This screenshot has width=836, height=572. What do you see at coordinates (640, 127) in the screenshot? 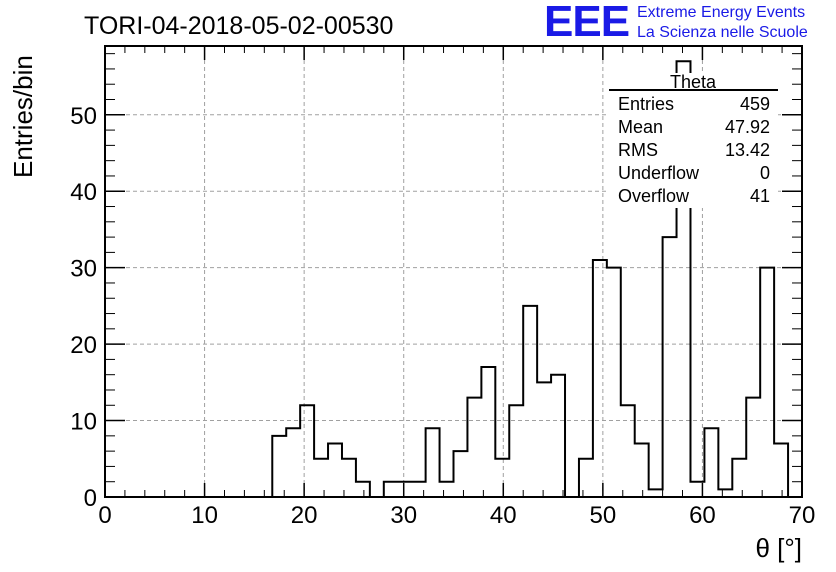
I see `stats-label-mean: Mean` at bounding box center [640, 127].